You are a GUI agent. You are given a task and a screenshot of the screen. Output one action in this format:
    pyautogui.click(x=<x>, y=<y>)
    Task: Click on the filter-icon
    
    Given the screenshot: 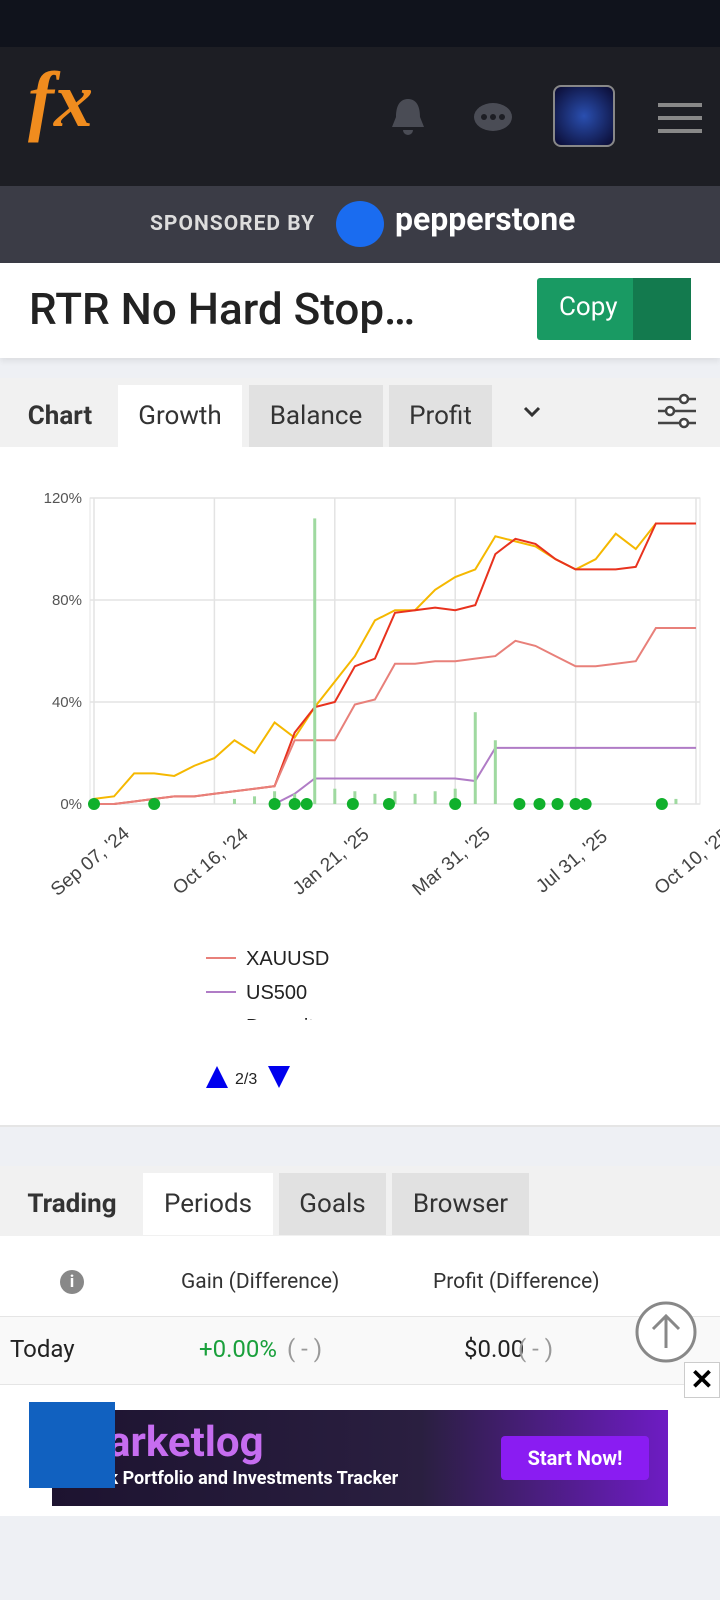 What is the action you would take?
    pyautogui.click(x=677, y=411)
    